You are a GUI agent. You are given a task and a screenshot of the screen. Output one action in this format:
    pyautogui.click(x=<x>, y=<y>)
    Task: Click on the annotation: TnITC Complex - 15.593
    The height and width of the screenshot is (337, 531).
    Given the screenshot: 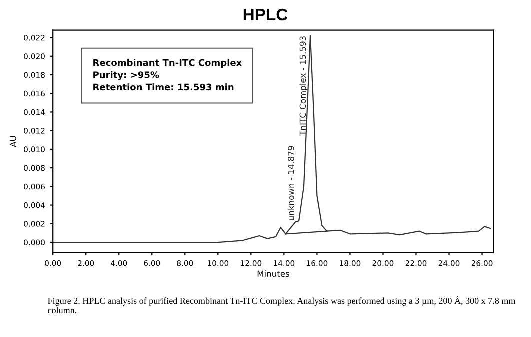 What is the action you would take?
    pyautogui.click(x=304, y=86)
    